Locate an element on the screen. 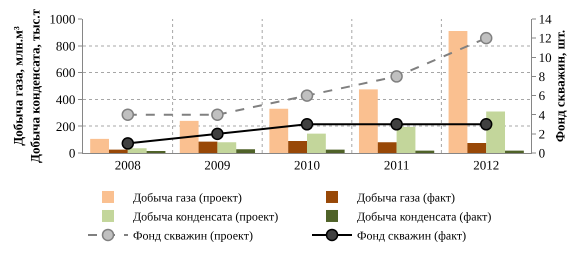 Image resolution: width=577 pixels, height=261 pixels. y2-axis-title: Фонд скважин, шт. is located at coordinates (560, 86).